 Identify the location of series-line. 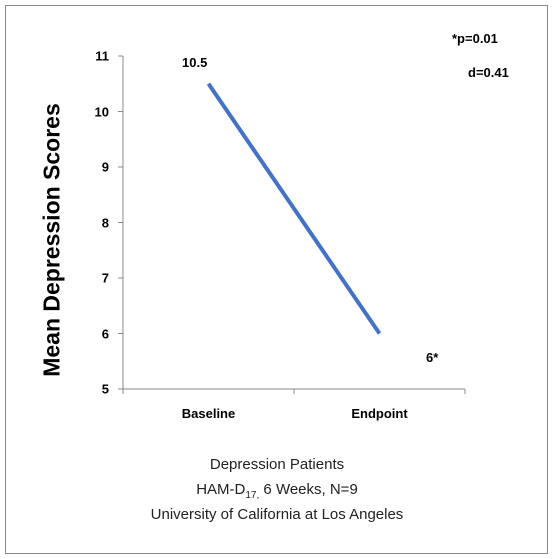
(294, 208).